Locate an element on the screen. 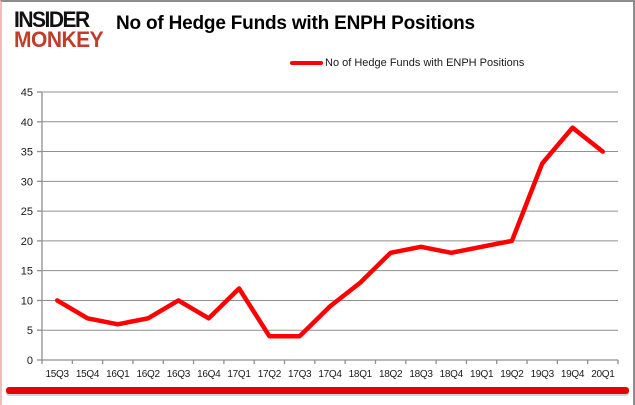 Image resolution: width=635 pixels, height=405 pixels. y-tick-label: 45 is located at coordinates (27, 93).